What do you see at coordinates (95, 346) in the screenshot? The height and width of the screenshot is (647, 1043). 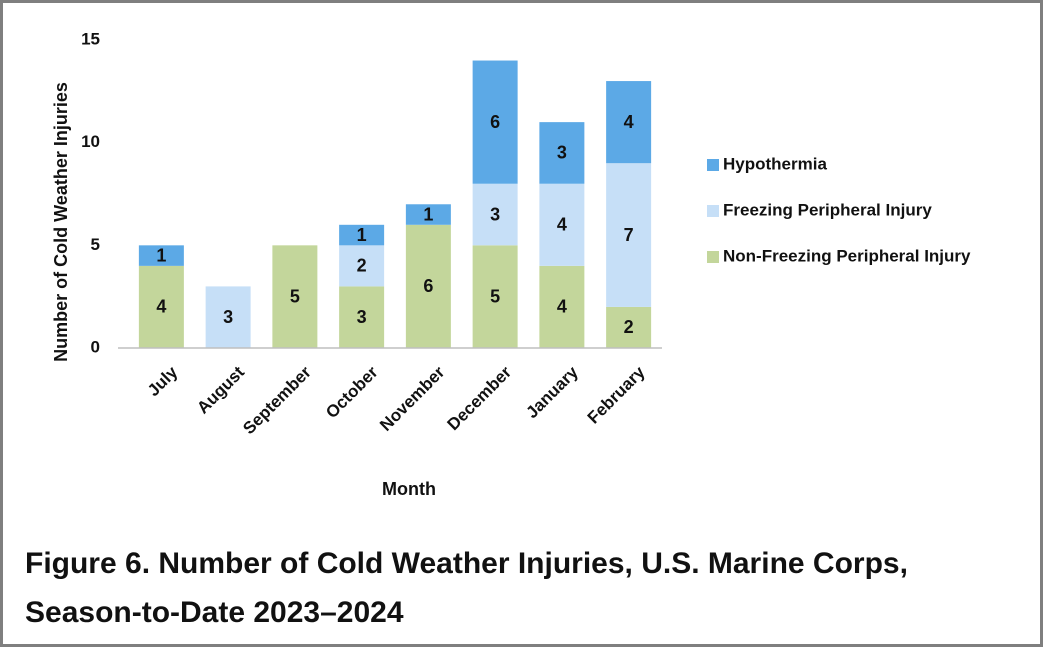 I see `y-tick-label: 0` at bounding box center [95, 346].